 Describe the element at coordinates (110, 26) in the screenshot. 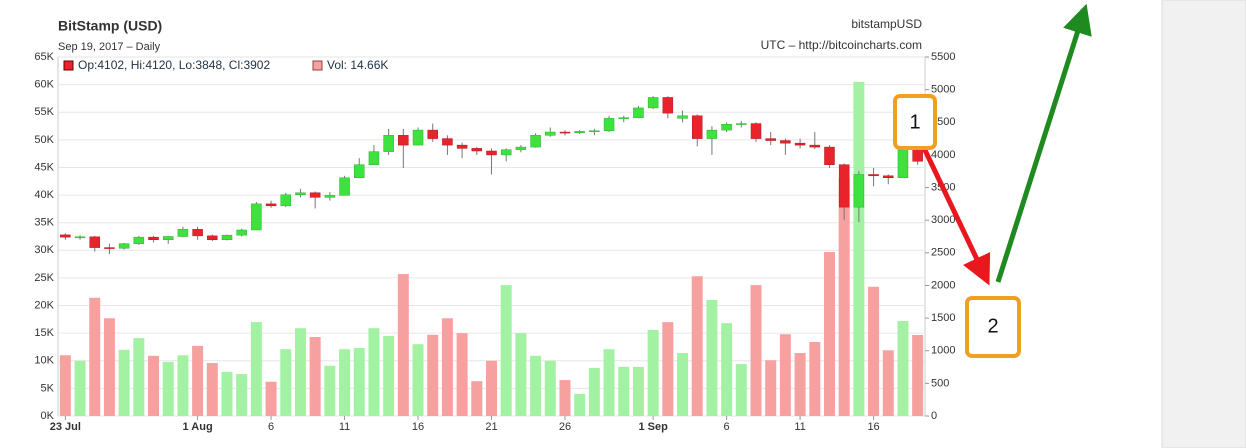

I see `chart-title: BitStamp (USD)` at that location.